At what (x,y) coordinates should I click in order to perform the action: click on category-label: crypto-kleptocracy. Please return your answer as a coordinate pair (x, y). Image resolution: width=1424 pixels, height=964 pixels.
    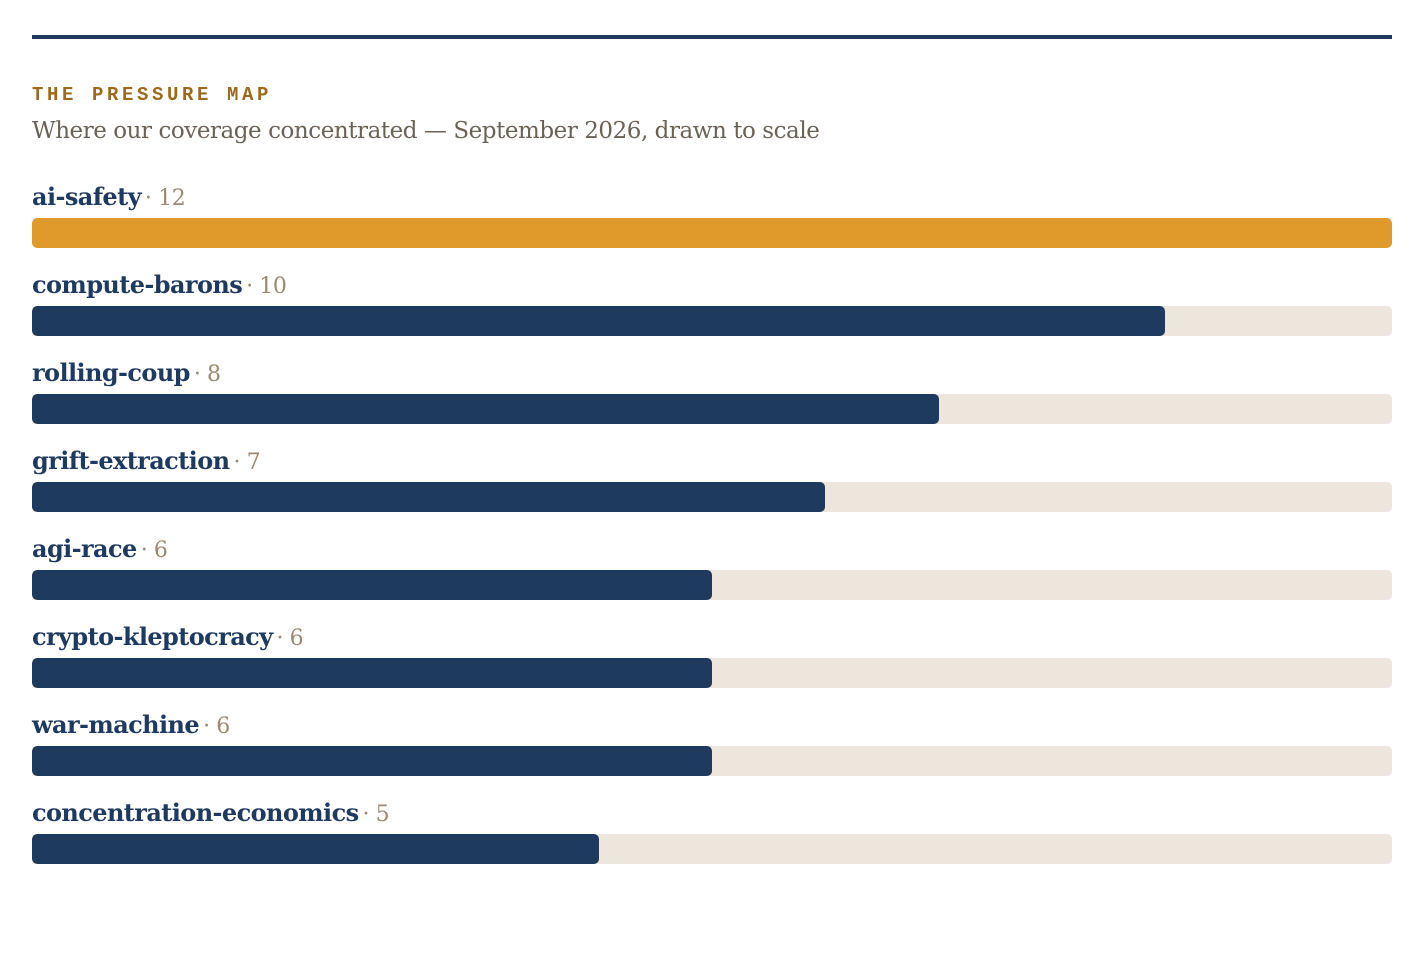
    Looking at the image, I should click on (152, 636).